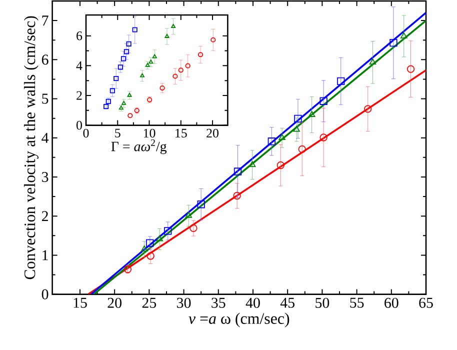 This screenshot has height=350, width=457. Describe the element at coordinates (45, 99) in the screenshot. I see `y-tick-label: 5` at that location.